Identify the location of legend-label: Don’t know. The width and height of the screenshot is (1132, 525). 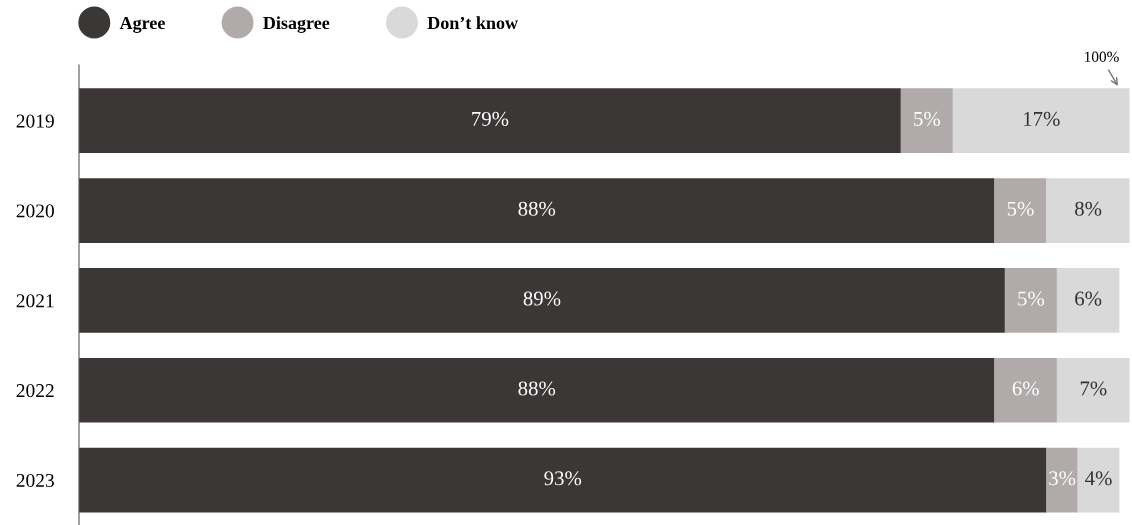
(472, 23).